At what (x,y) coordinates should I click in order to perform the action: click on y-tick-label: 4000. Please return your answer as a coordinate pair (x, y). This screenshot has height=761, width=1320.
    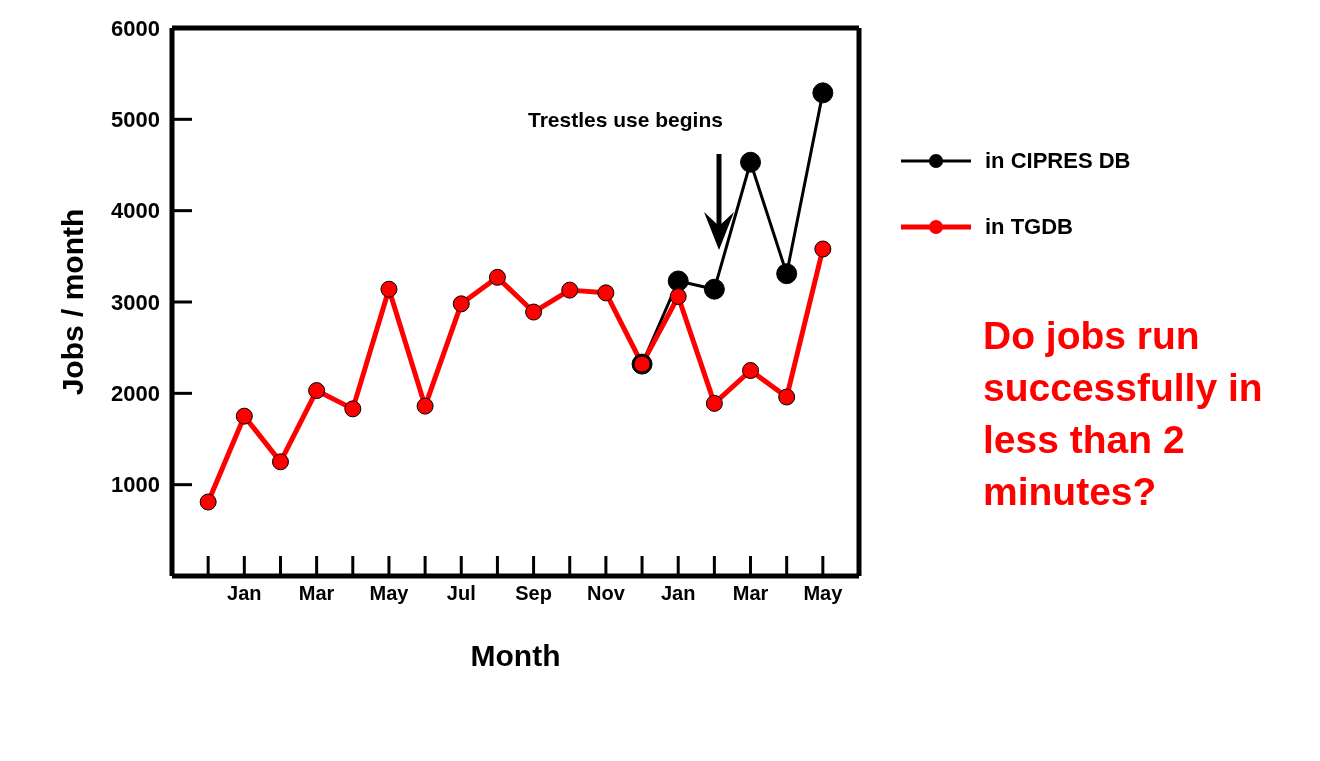
    Looking at the image, I should click on (135, 211).